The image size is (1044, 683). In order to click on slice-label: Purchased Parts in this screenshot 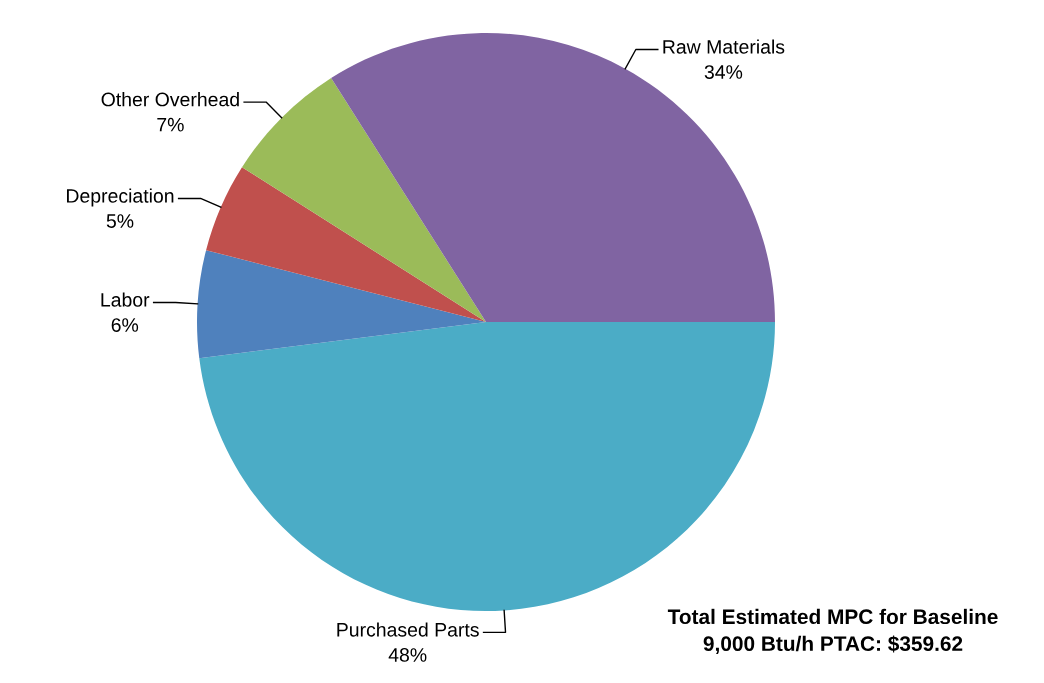, I will do `click(408, 629)`.